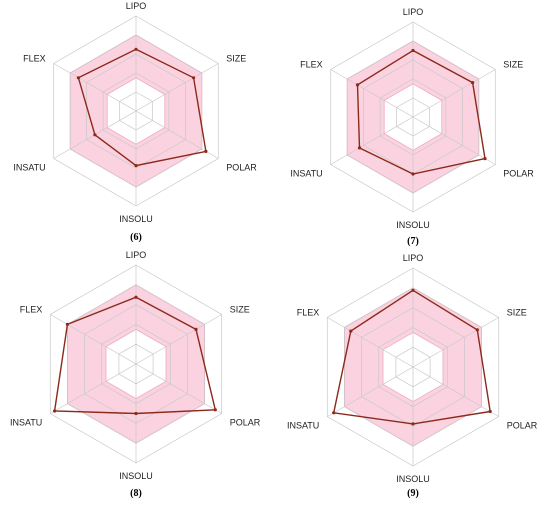 The image size is (550, 506). What do you see at coordinates (413, 241) in the screenshot?
I see `panel-label: (7)` at bounding box center [413, 241].